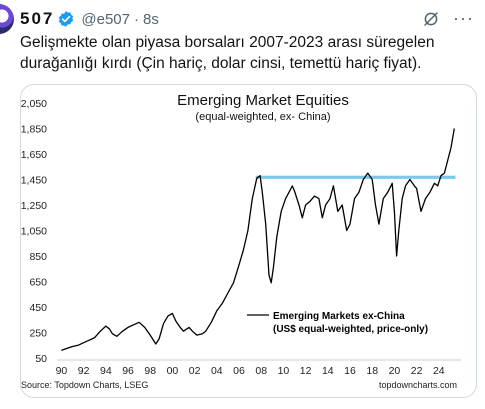 The height and width of the screenshot is (409, 485). What do you see at coordinates (105, 19) in the screenshot?
I see `handle: @e507` at bounding box center [105, 19].